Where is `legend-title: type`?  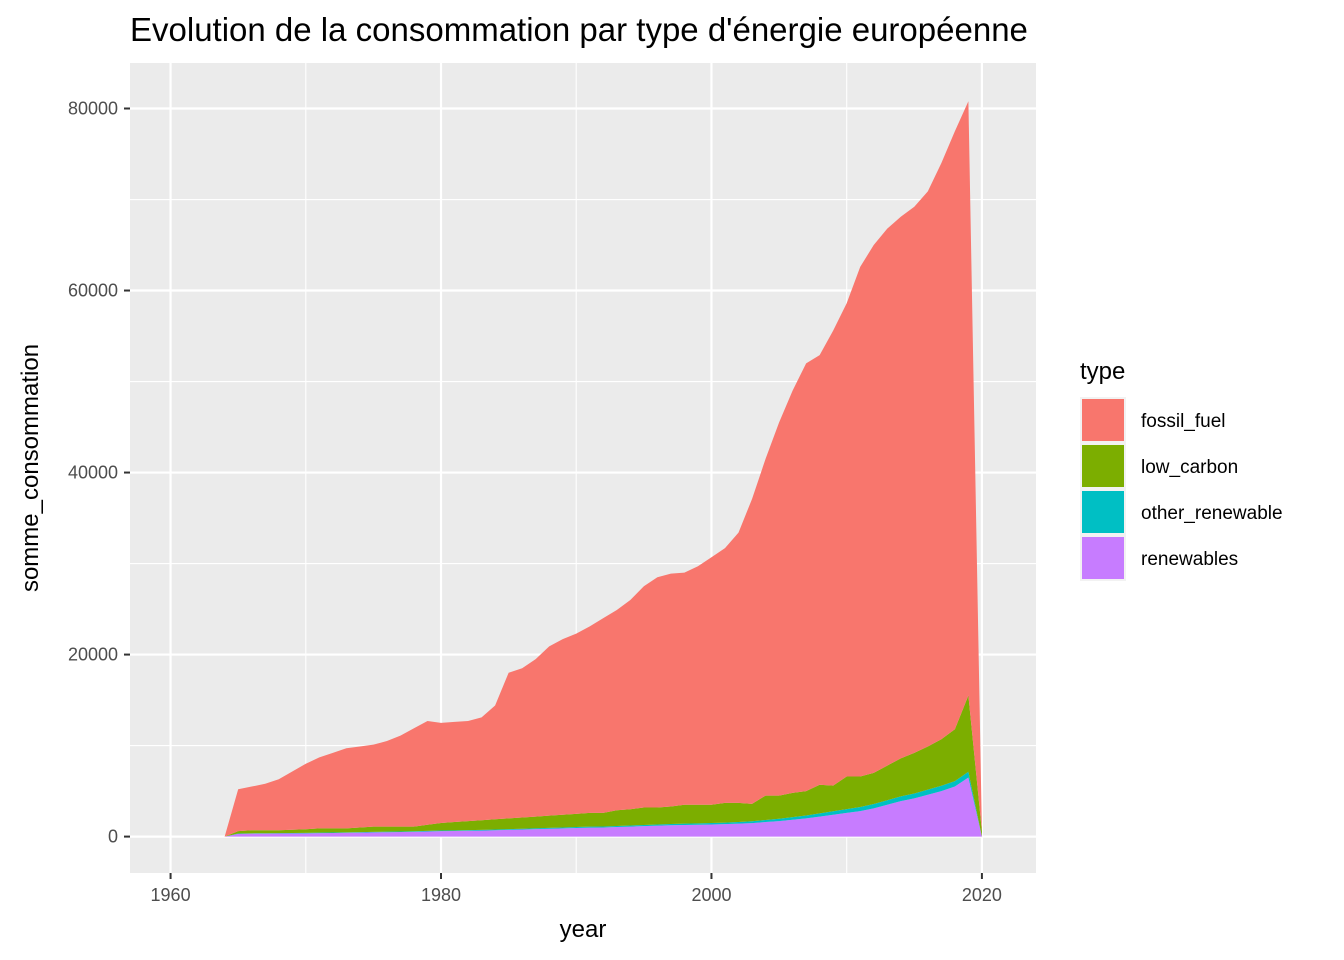
legend-title: type is located at coordinates (1102, 371).